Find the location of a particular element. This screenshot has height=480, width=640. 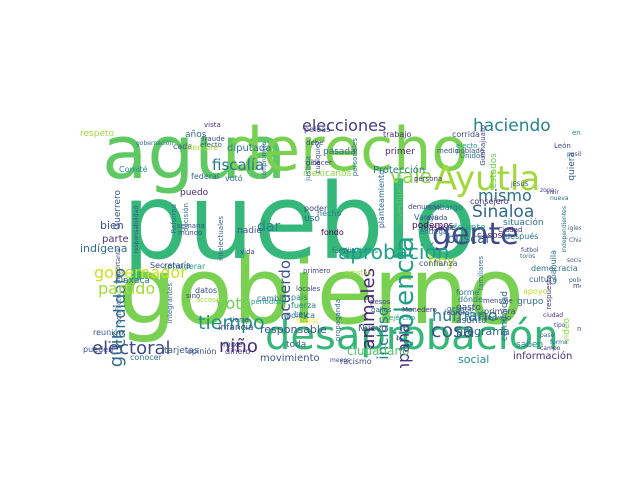

cloud-word: infancia is located at coordinates (236, 328).